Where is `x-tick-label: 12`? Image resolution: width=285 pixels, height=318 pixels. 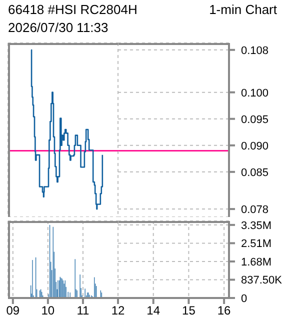
x-tick-label: 12 is located at coordinates (118, 311).